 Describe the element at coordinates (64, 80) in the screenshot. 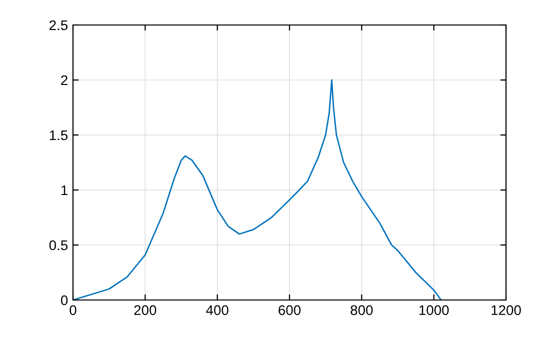

I see `y-tick-label: 2` at that location.